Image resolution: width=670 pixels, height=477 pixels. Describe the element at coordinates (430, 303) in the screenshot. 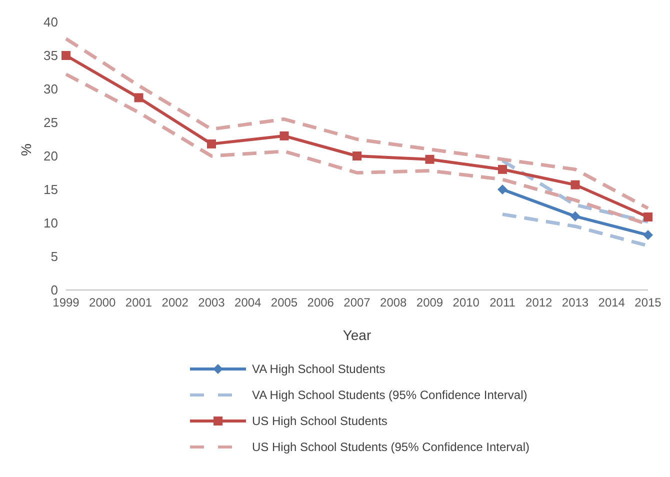

I see `x-tick-label: 2009` at that location.